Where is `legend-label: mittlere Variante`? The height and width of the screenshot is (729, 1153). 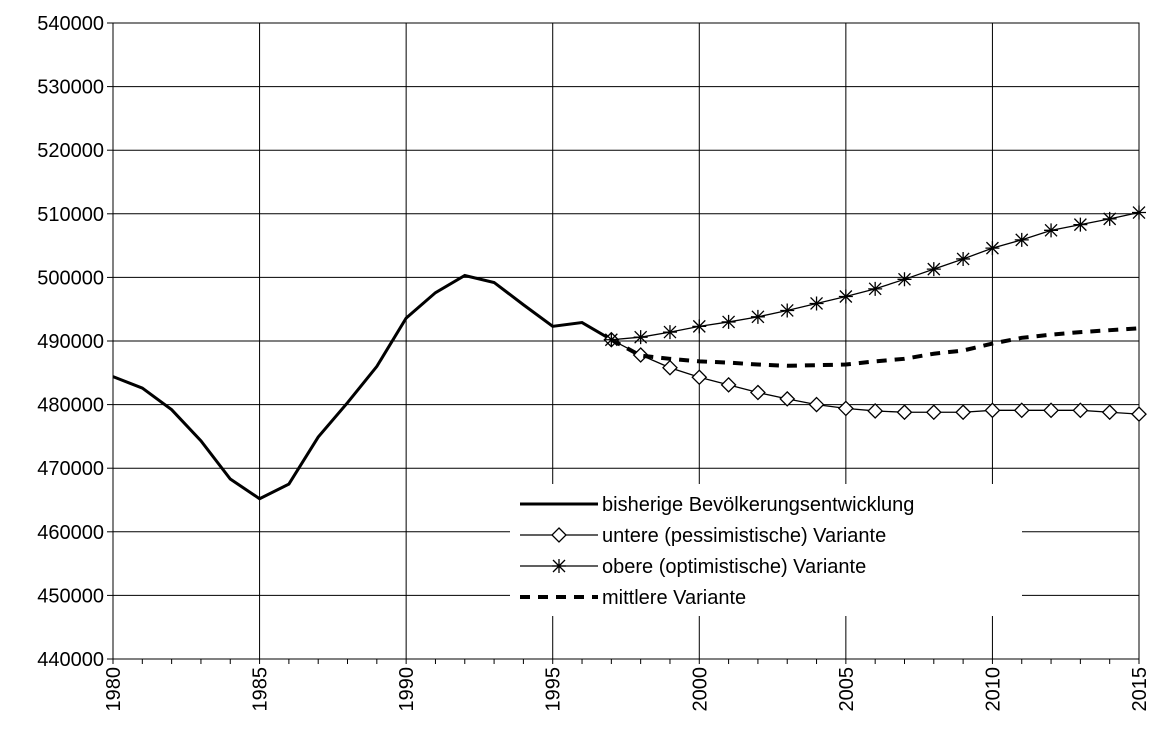 legend-label: mittlere Variante is located at coordinates (674, 598).